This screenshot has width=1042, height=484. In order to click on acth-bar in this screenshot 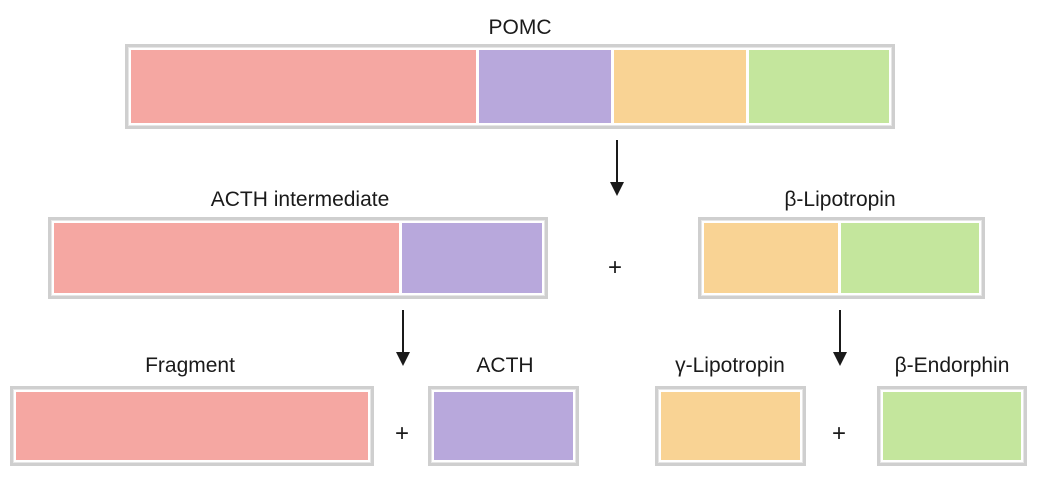, I will do `click(503, 426)`.